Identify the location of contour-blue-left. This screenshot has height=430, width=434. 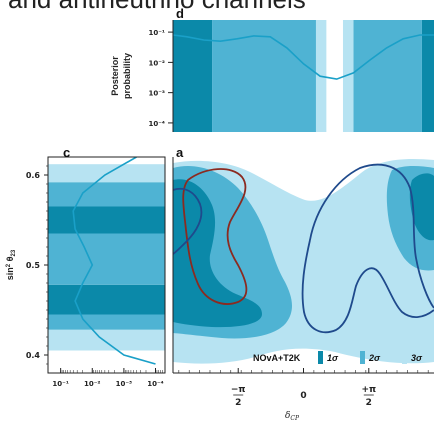
(188, 221).